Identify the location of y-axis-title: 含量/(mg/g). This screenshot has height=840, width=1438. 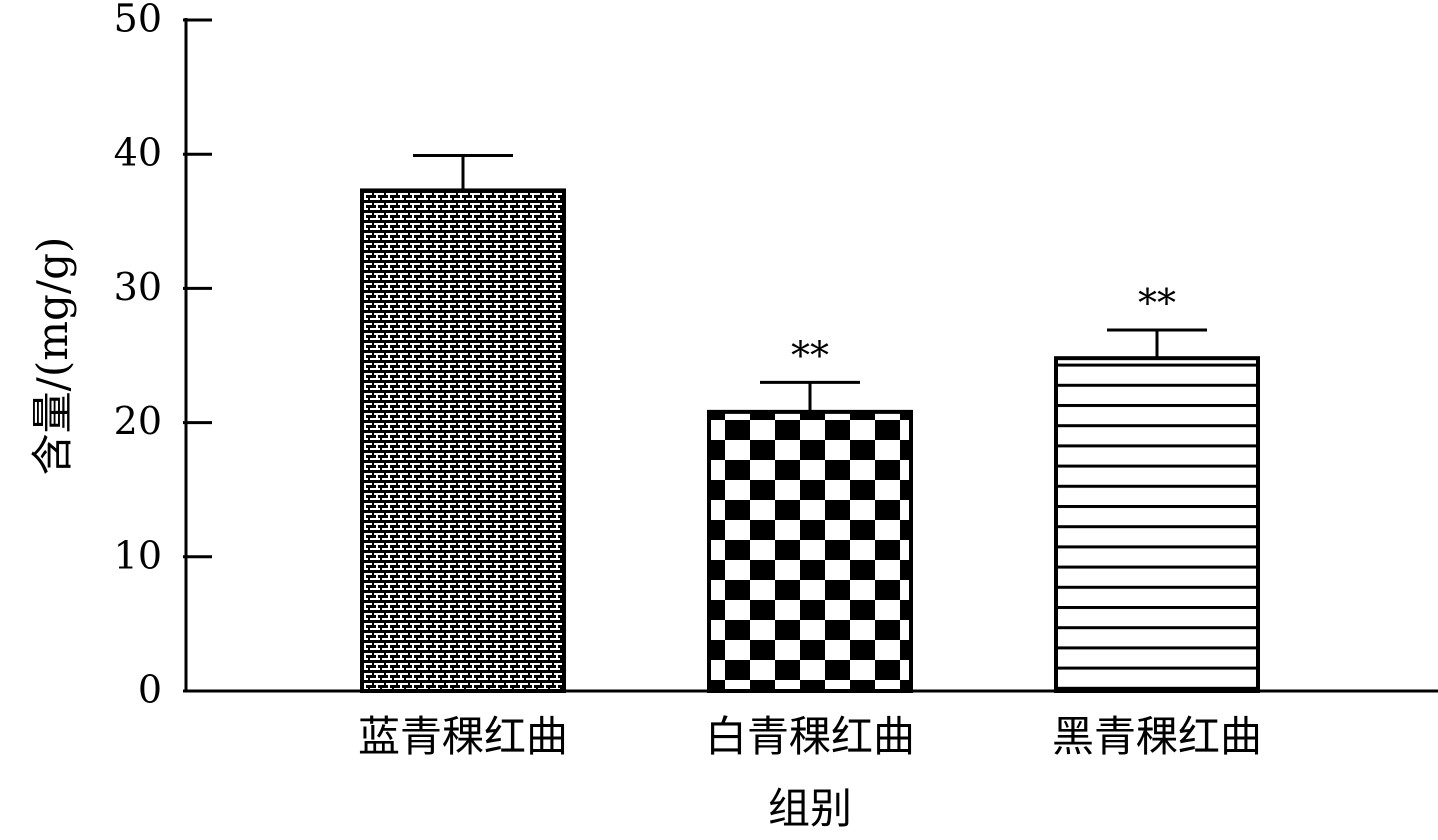
(52, 356).